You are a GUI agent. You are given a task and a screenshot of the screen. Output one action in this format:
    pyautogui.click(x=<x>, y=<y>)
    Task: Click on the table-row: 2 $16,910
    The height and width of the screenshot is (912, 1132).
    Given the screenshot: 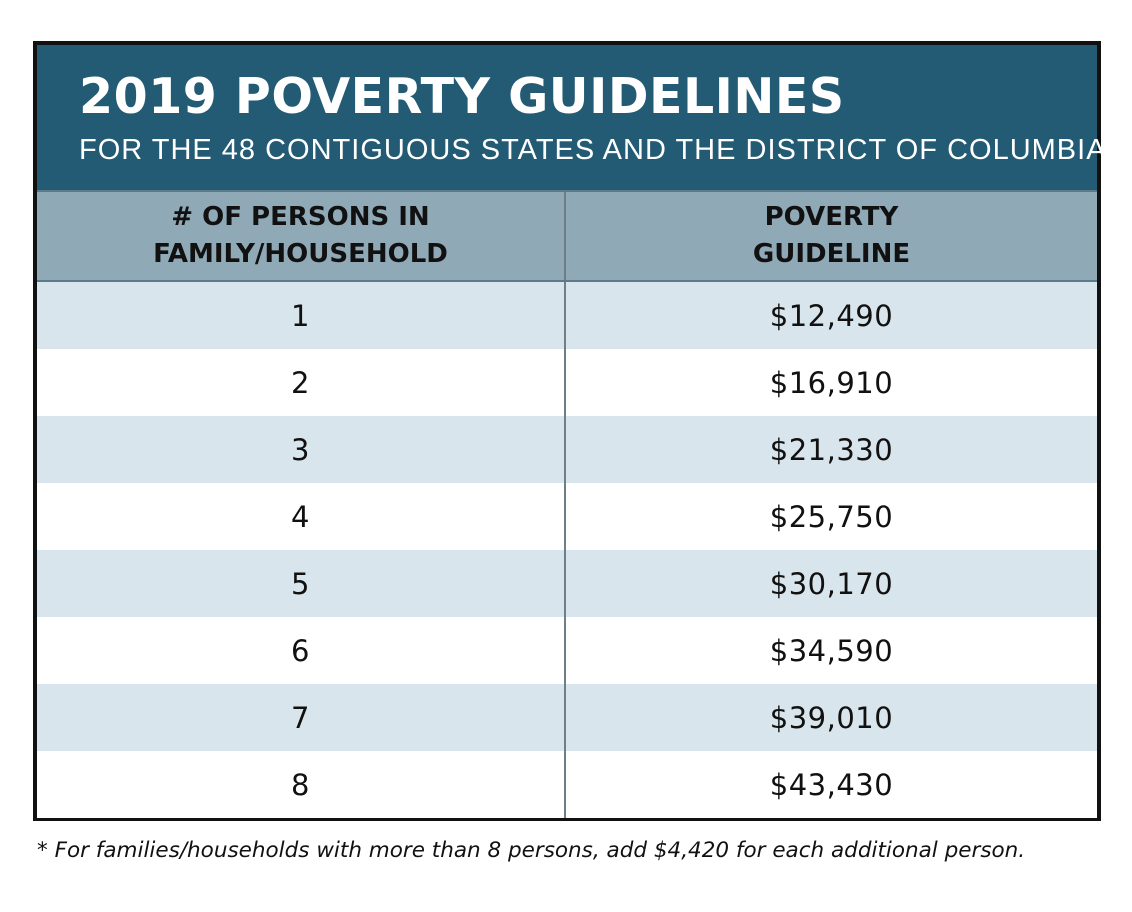 What is the action you would take?
    pyautogui.click(x=567, y=382)
    